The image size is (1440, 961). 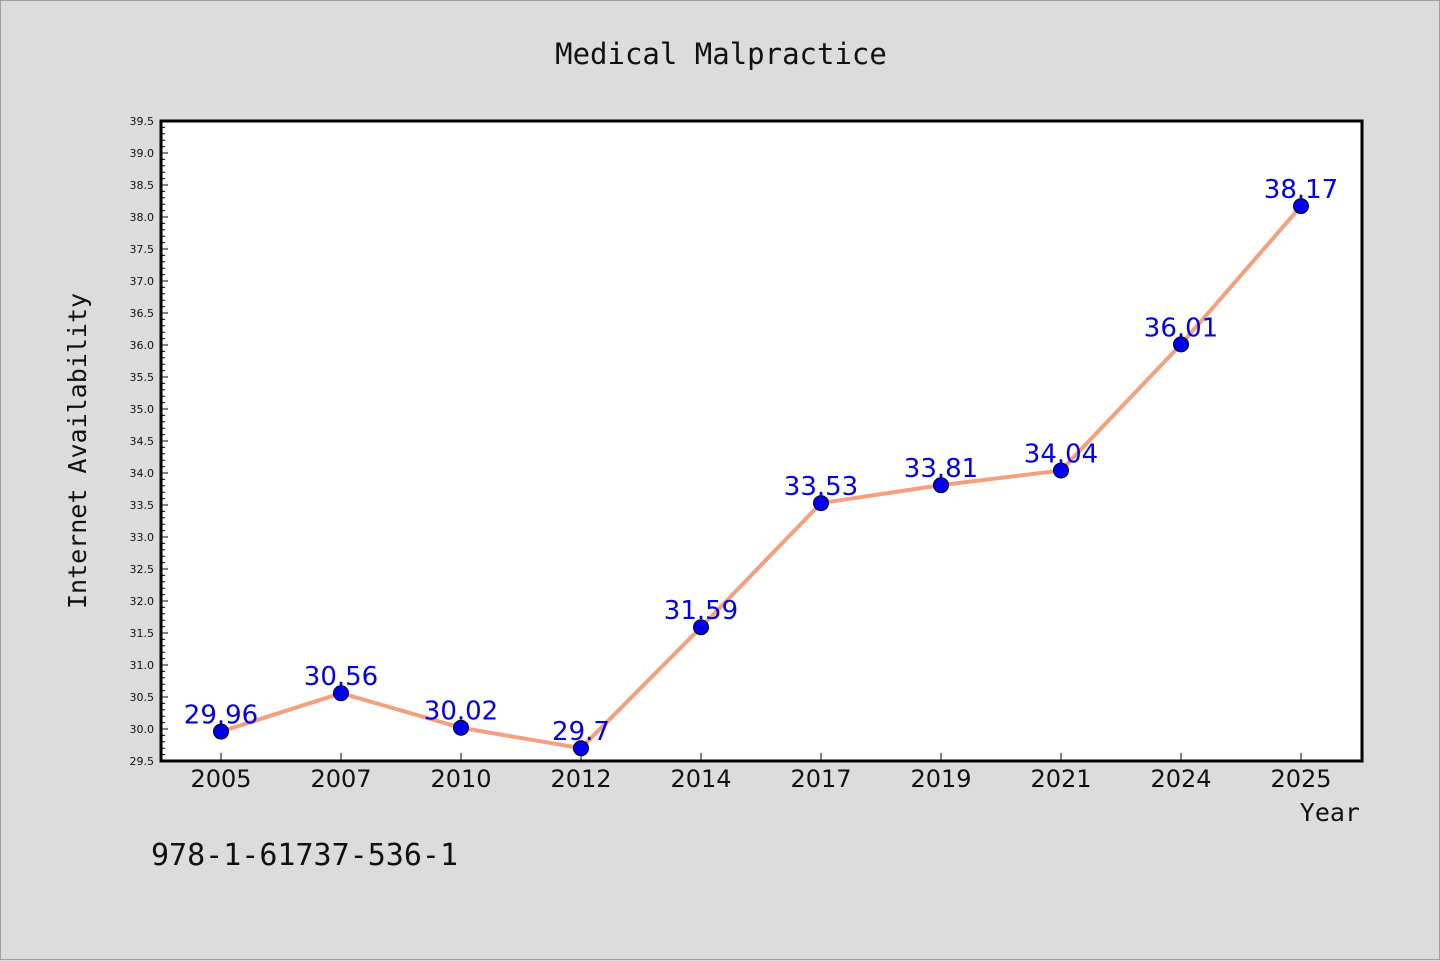 I want to click on y-tick-label: 35.0, so click(x=142, y=409).